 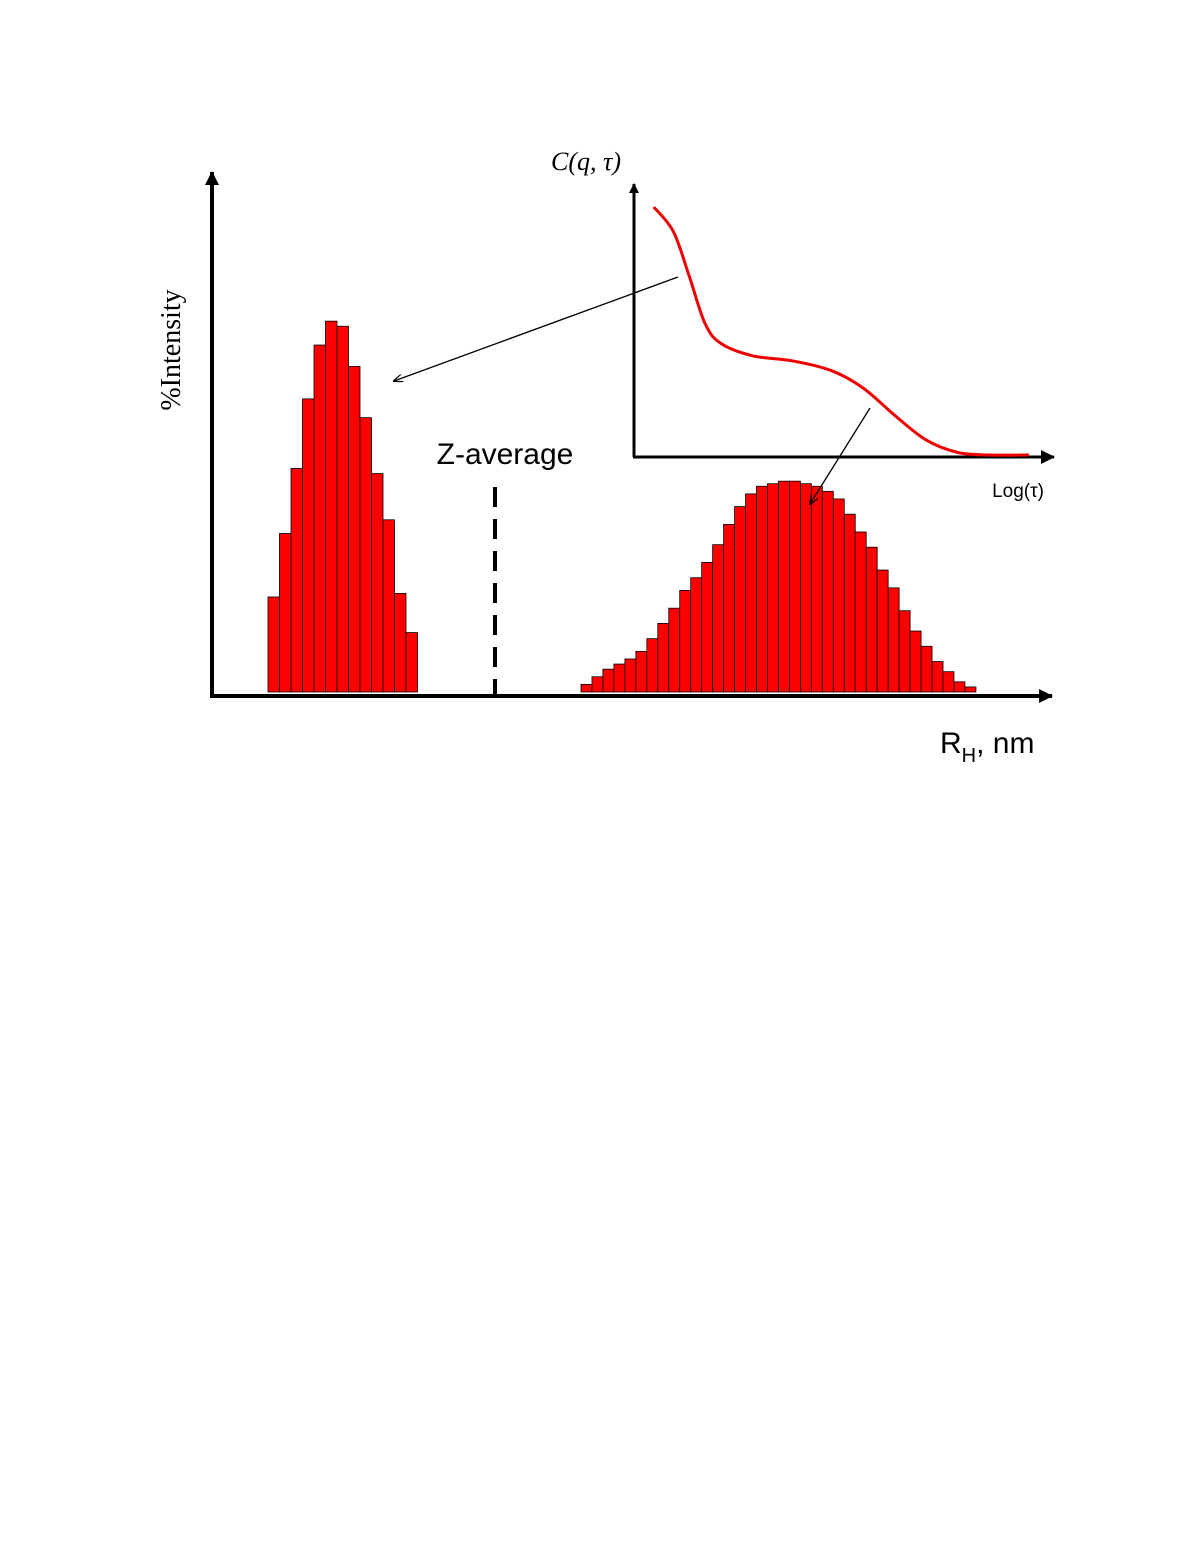 What do you see at coordinates (841, 331) in the screenshot?
I see `correlation-curve` at bounding box center [841, 331].